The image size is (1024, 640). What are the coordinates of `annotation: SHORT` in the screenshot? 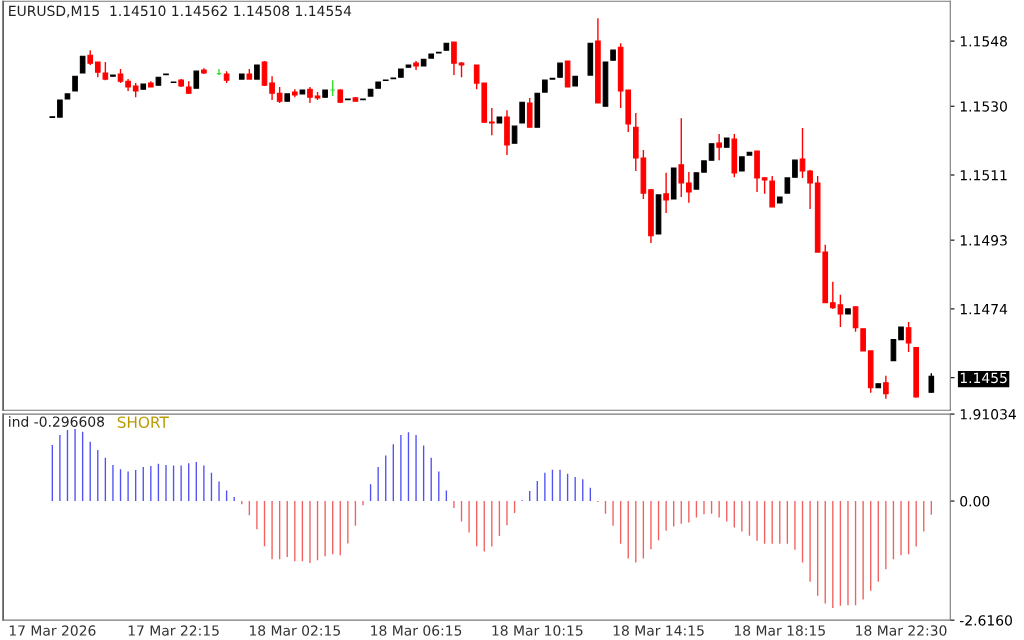 It's located at (143, 422).